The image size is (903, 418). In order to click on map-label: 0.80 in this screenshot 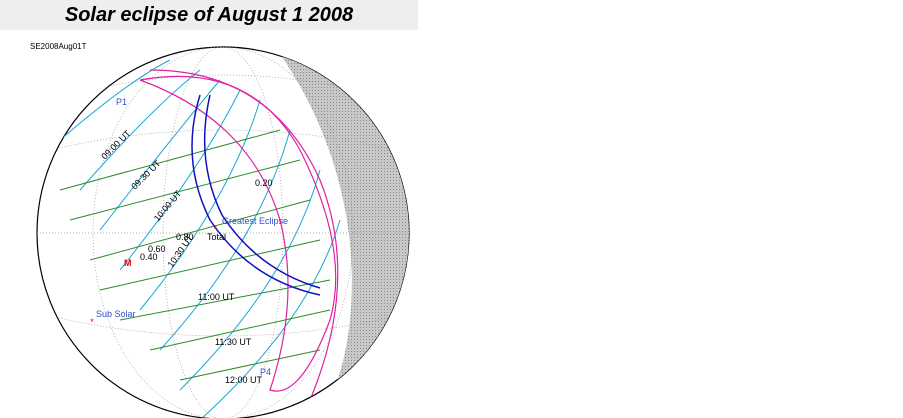, I will do `click(185, 237)`.